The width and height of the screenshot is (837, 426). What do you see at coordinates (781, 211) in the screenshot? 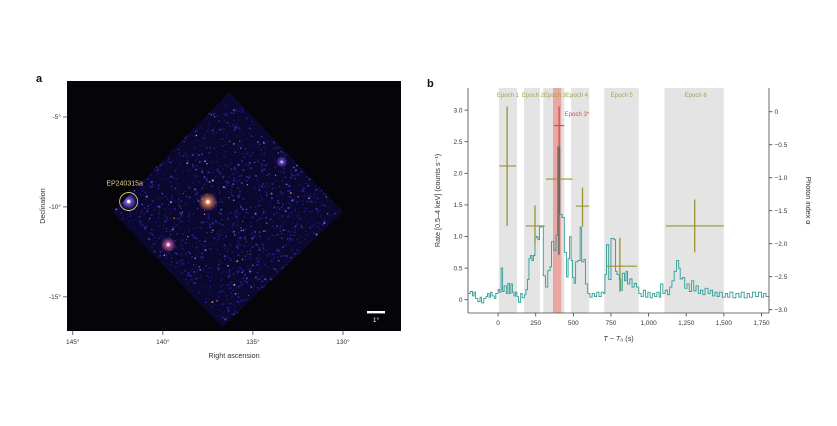
I see `b-yr-tick-label: −1.5` at bounding box center [781, 211].